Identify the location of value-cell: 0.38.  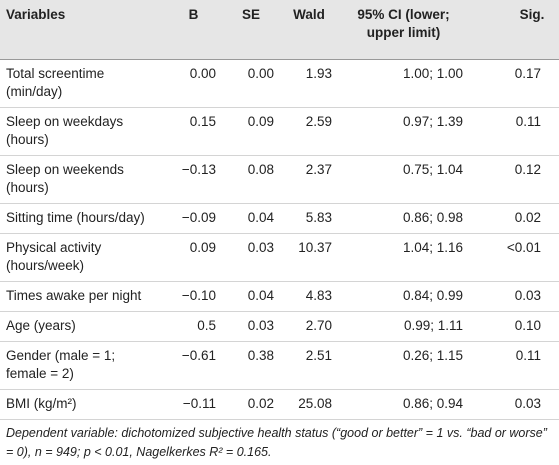
(260, 355).